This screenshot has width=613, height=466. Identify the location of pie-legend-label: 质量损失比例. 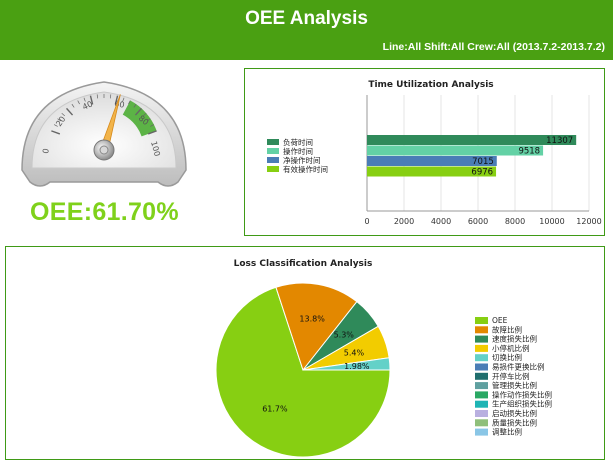
(514, 422).